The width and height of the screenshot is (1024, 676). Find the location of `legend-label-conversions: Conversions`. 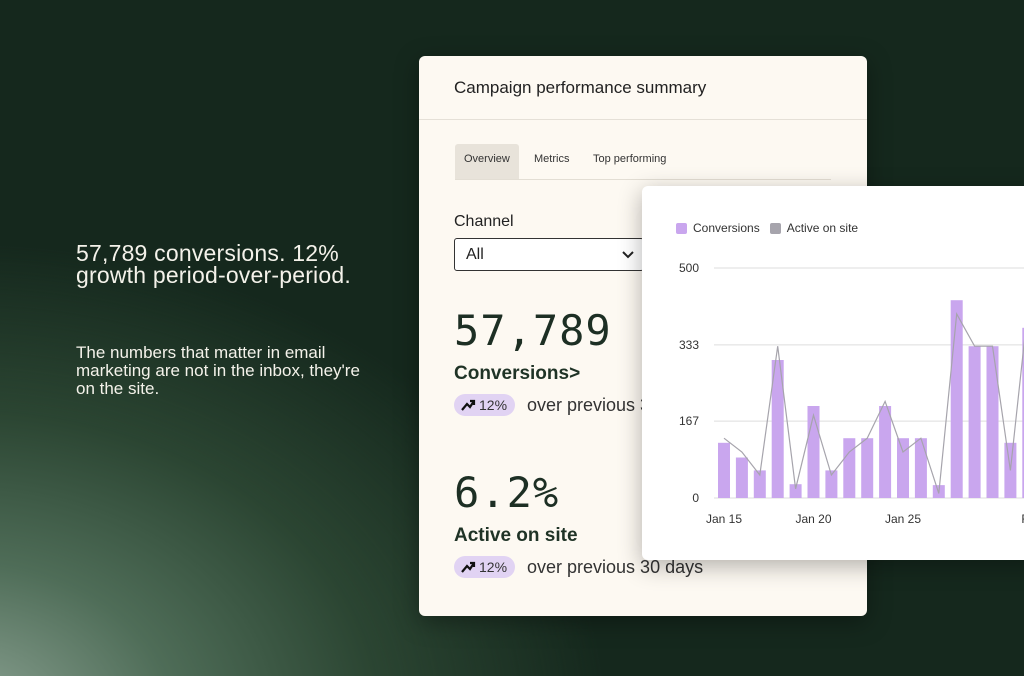

legend-label-conversions: Conversions is located at coordinates (726, 228).